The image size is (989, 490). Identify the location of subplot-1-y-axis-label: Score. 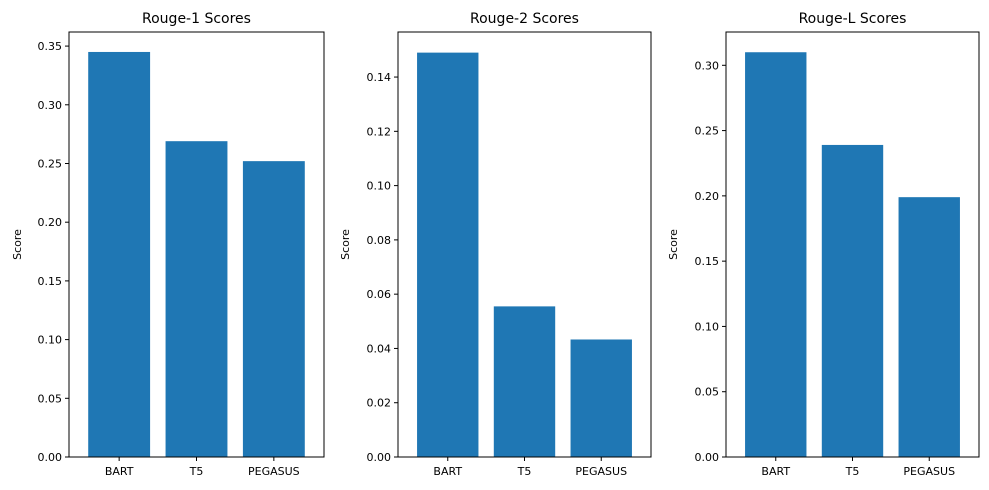
(17, 244).